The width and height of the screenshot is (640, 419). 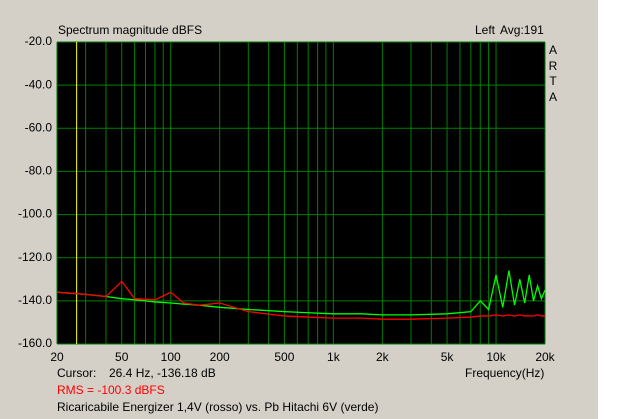 What do you see at coordinates (111, 390) in the screenshot?
I see `rms: RMS = -100.3 dBFS` at bounding box center [111, 390].